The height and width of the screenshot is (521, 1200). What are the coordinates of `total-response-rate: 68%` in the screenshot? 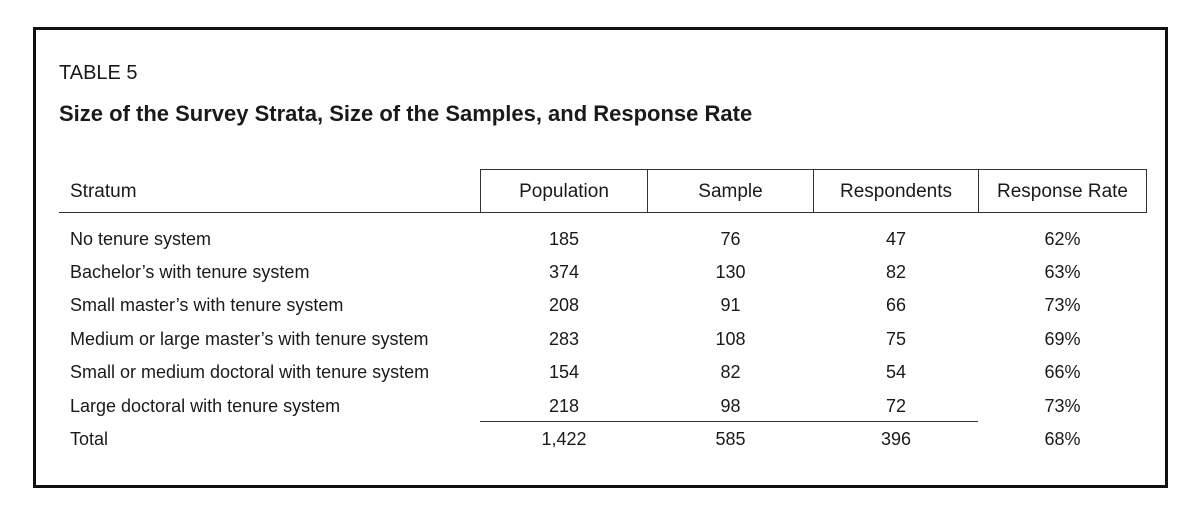 It's located at (1062, 439).